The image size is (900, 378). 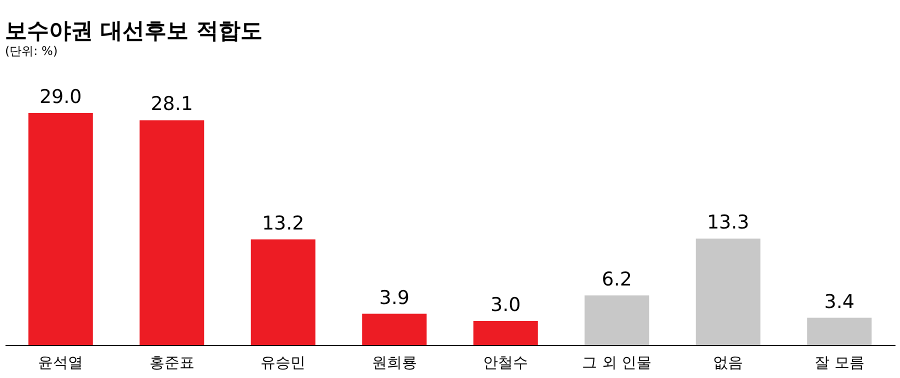 I want to click on x-tick-label: 유승민, so click(x=283, y=363).